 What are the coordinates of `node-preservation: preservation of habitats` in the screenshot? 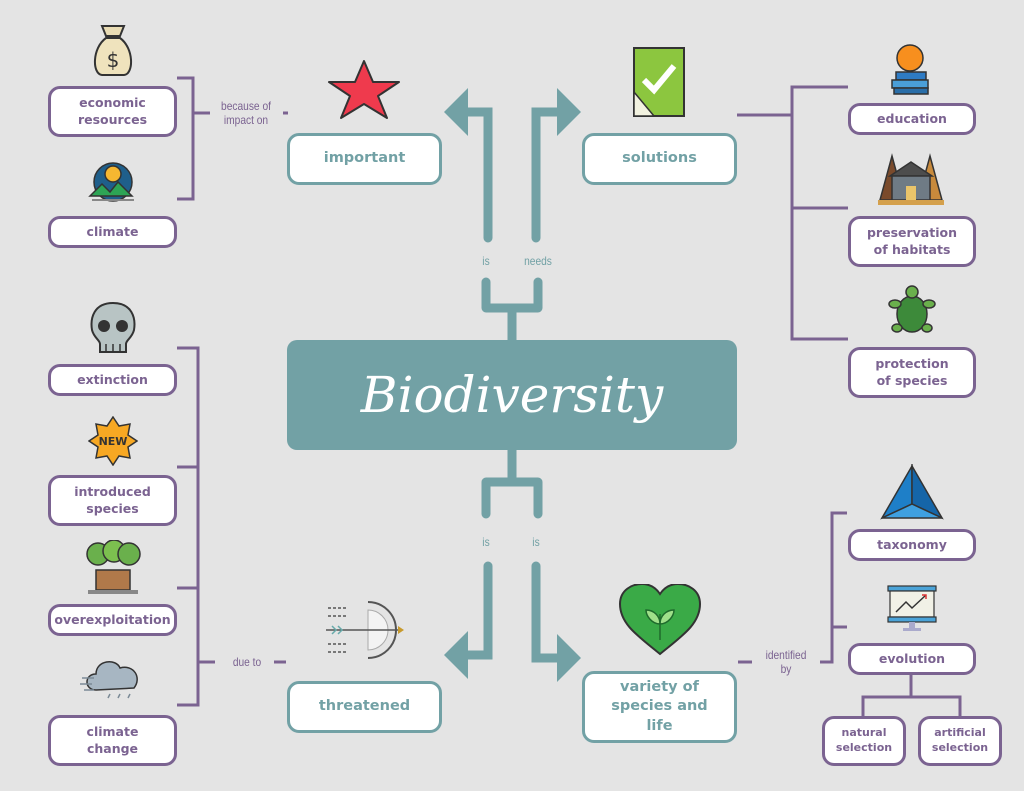 It's located at (912, 241).